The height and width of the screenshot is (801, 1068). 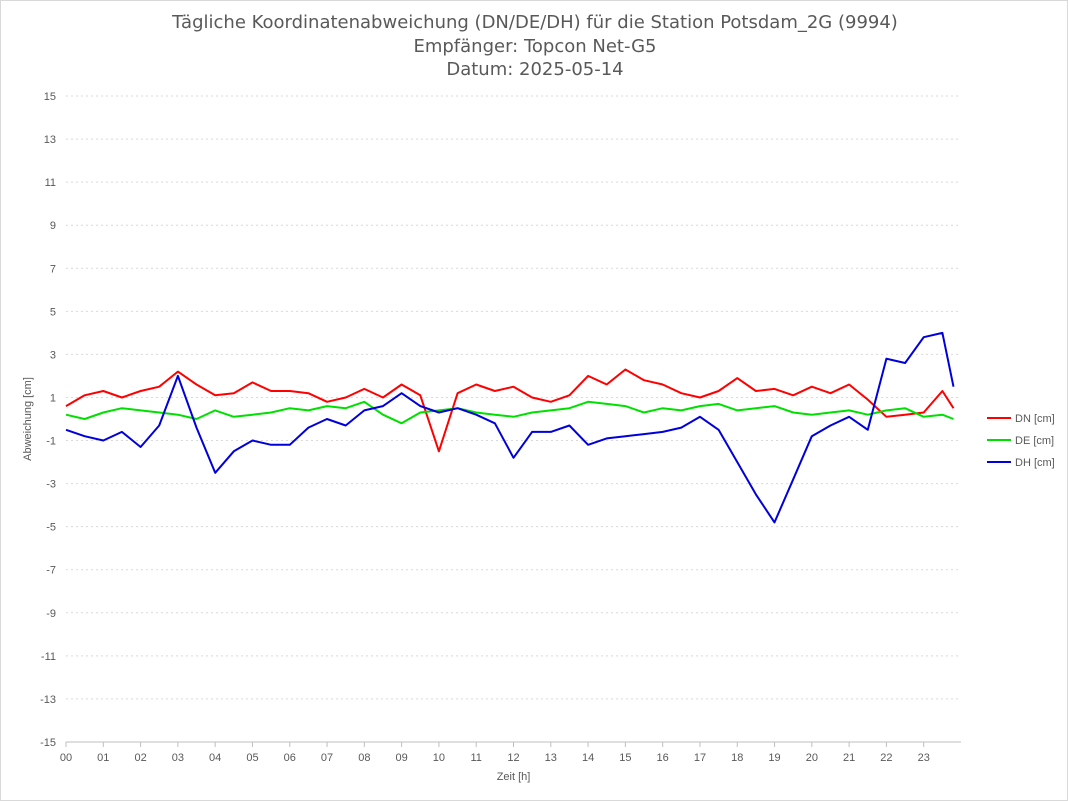 What do you see at coordinates (51, 442) in the screenshot?
I see `y-tick-label: -1` at bounding box center [51, 442].